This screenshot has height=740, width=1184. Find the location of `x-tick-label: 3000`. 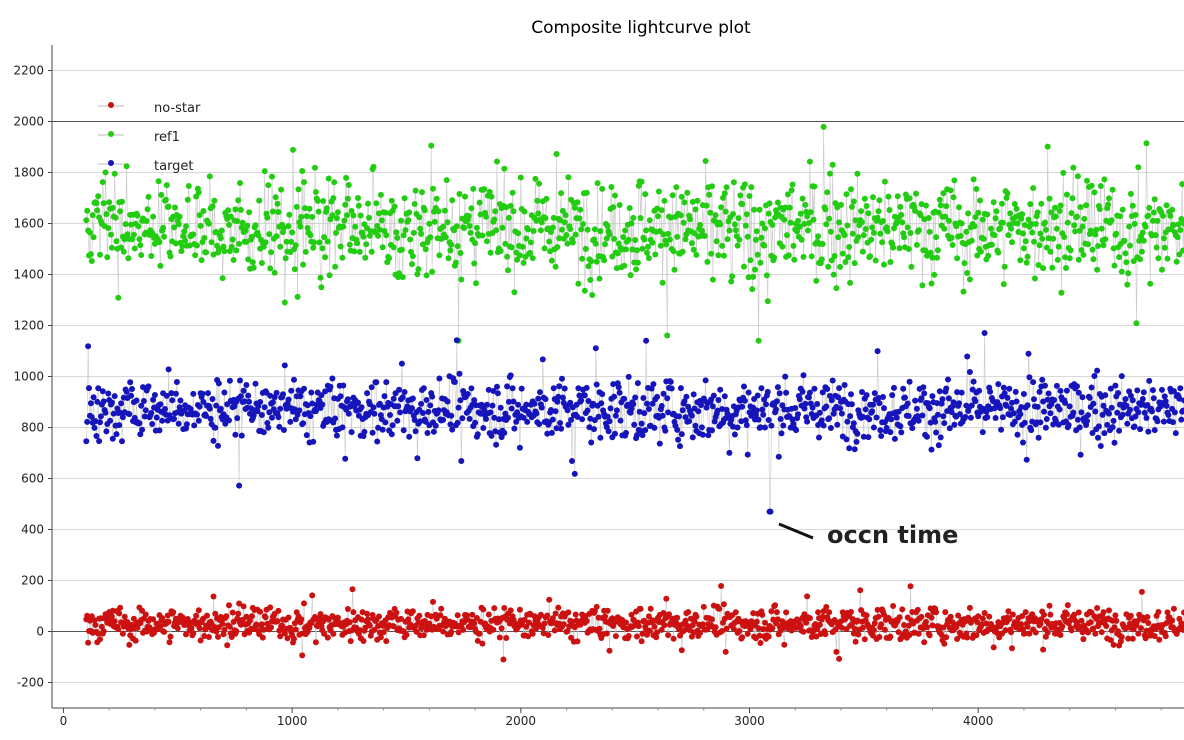

x-tick-label: 3000 is located at coordinates (749, 721).